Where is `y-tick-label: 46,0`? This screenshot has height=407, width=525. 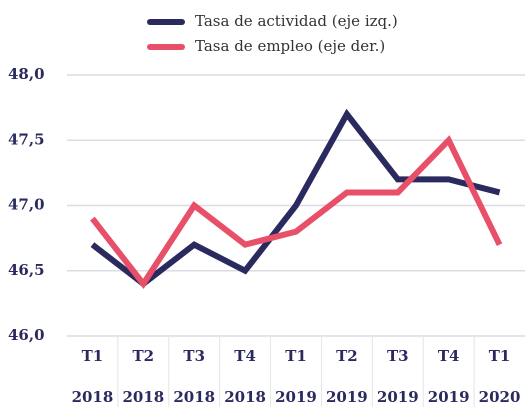
y-tick-label: 46,0 is located at coordinates (26, 335).